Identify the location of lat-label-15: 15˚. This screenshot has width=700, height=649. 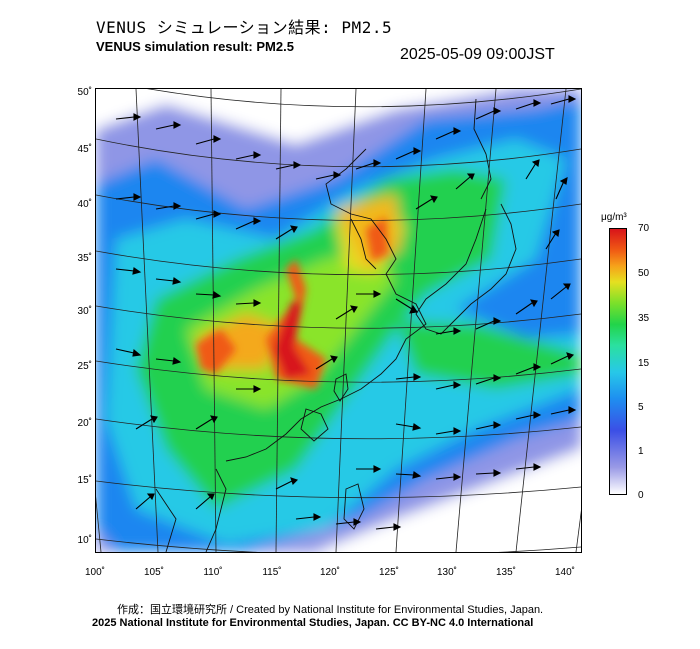
(84, 480).